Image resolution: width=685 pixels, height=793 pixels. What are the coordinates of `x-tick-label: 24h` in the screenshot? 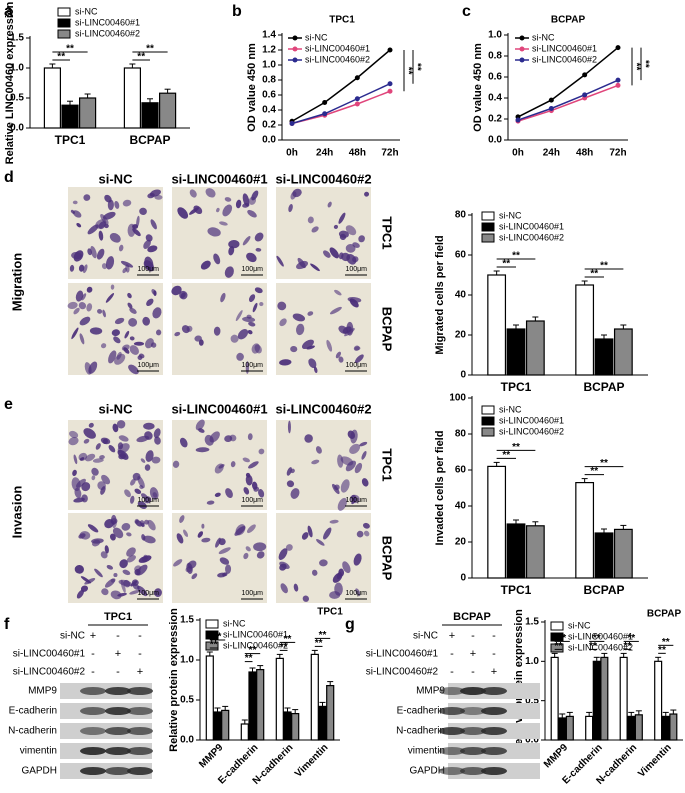 It's located at (551, 153).